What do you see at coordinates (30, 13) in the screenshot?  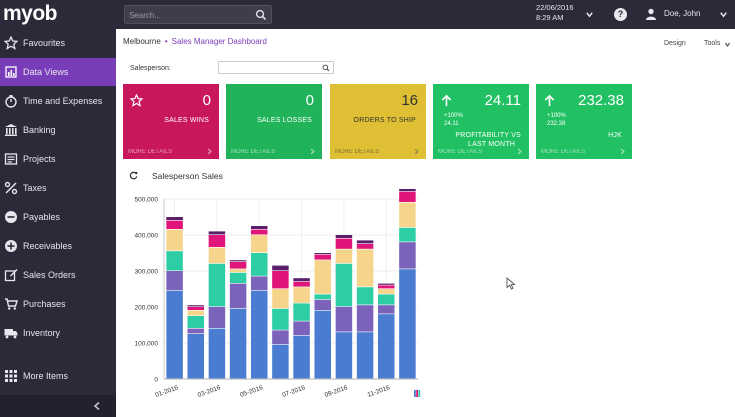 I see `myob-logo: myob` at bounding box center [30, 13].